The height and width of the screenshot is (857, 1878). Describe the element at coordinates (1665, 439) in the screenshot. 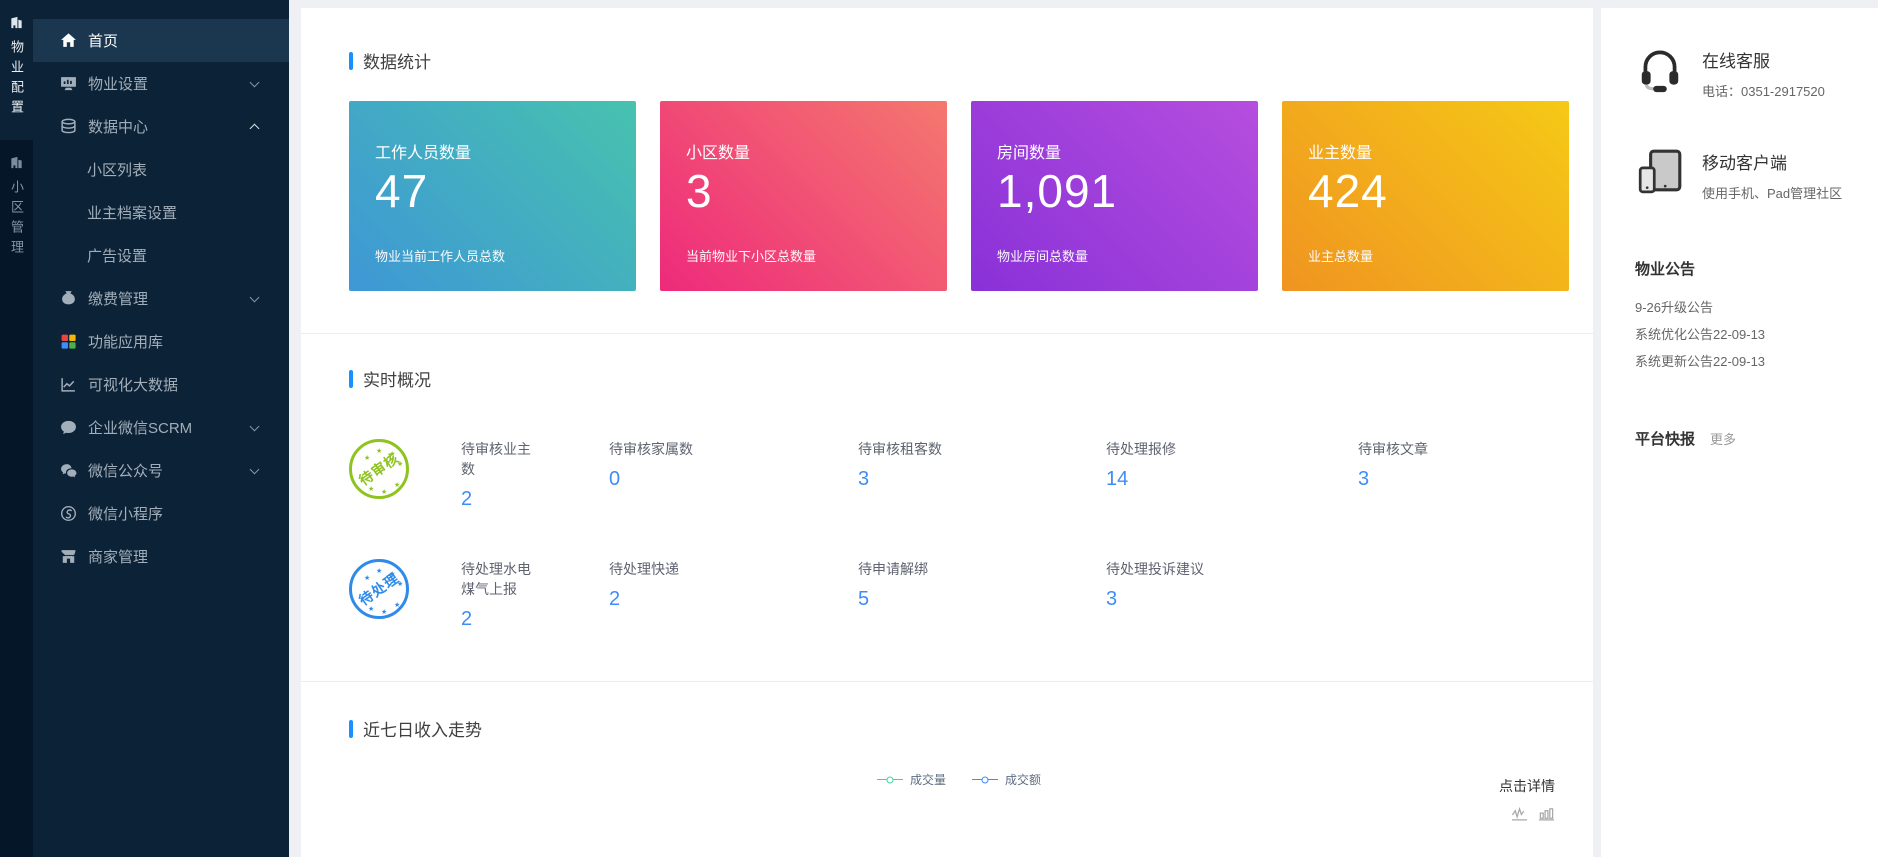

I see `bulletin-title: 平台快报` at that location.